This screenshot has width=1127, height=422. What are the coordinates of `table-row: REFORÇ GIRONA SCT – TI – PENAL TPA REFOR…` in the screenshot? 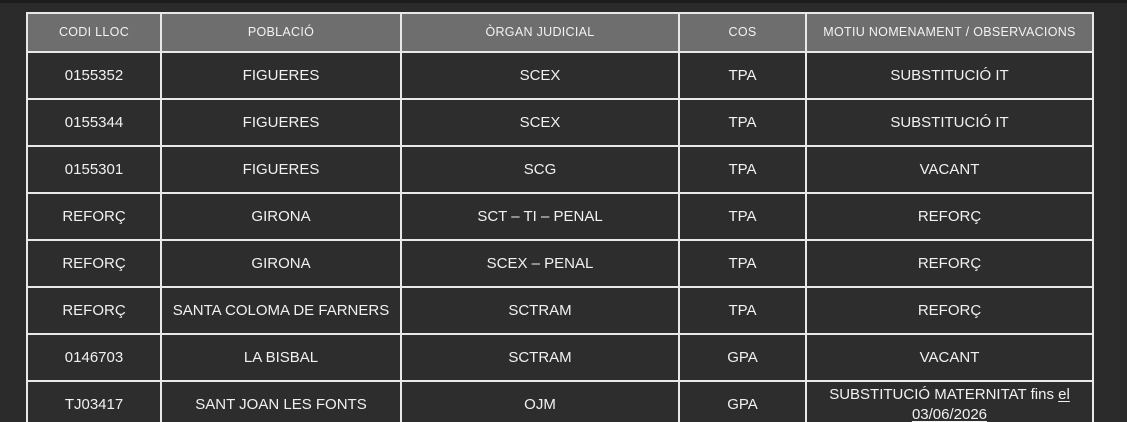 It's located at (560, 216).